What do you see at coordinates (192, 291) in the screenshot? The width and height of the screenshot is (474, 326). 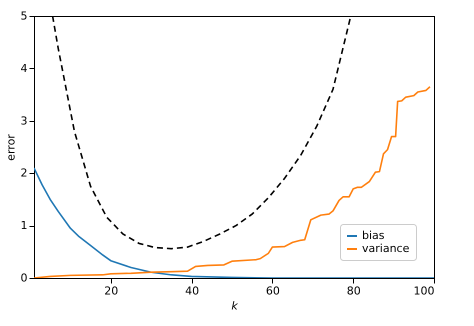 I see `x-tick-label: 40` at bounding box center [192, 291].